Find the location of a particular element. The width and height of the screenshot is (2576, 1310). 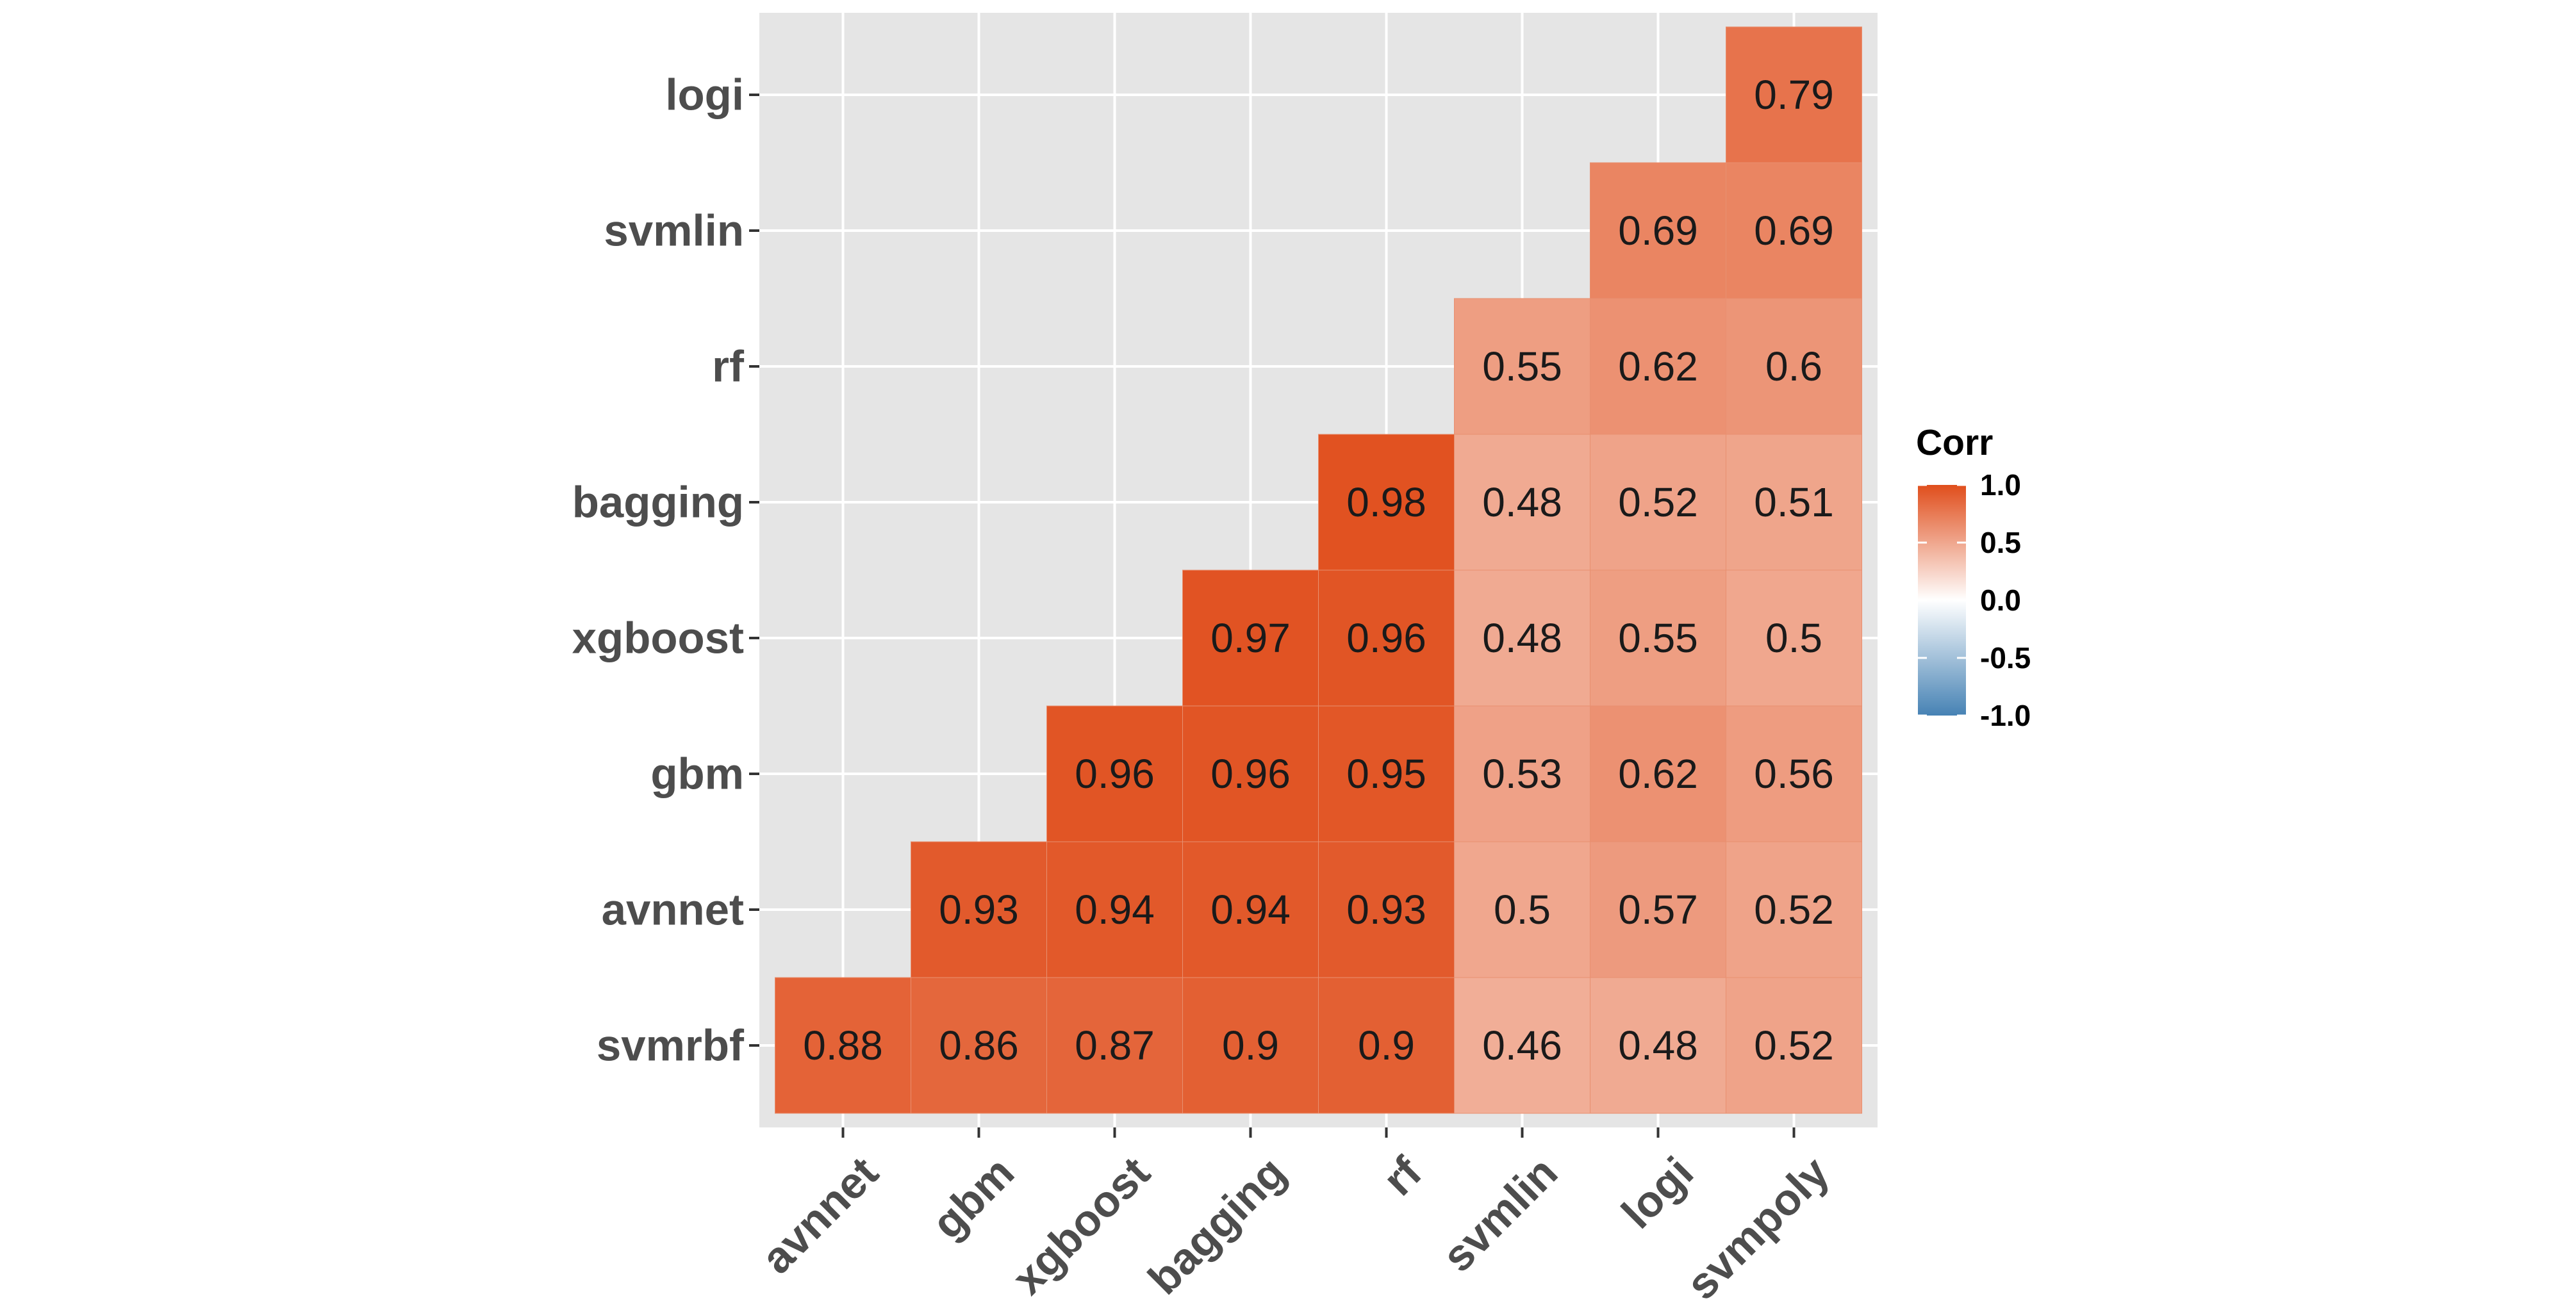

cell-value-label: 0.98 is located at coordinates (1386, 502).